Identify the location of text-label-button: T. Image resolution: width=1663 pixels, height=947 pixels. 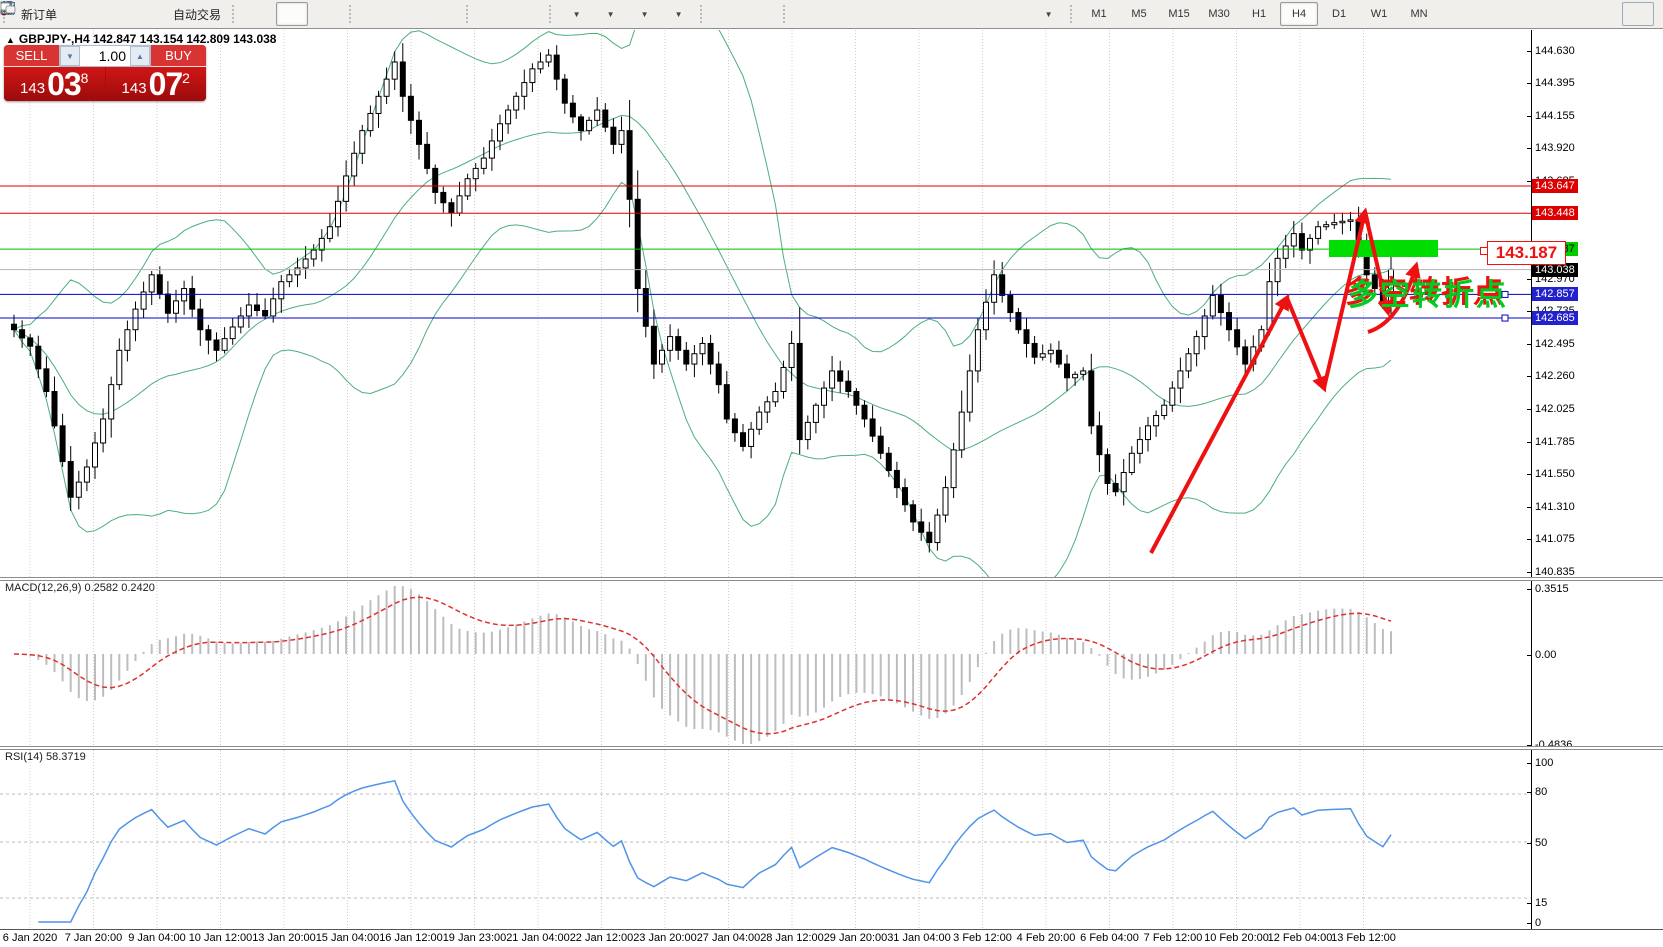
(515, 14).